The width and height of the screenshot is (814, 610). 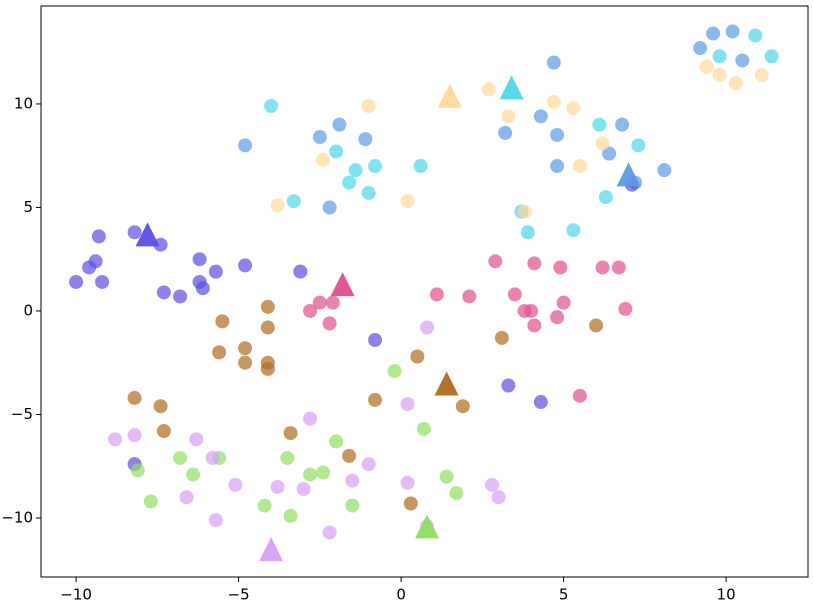 I want to click on x-tick-label: −10, so click(x=76, y=595).